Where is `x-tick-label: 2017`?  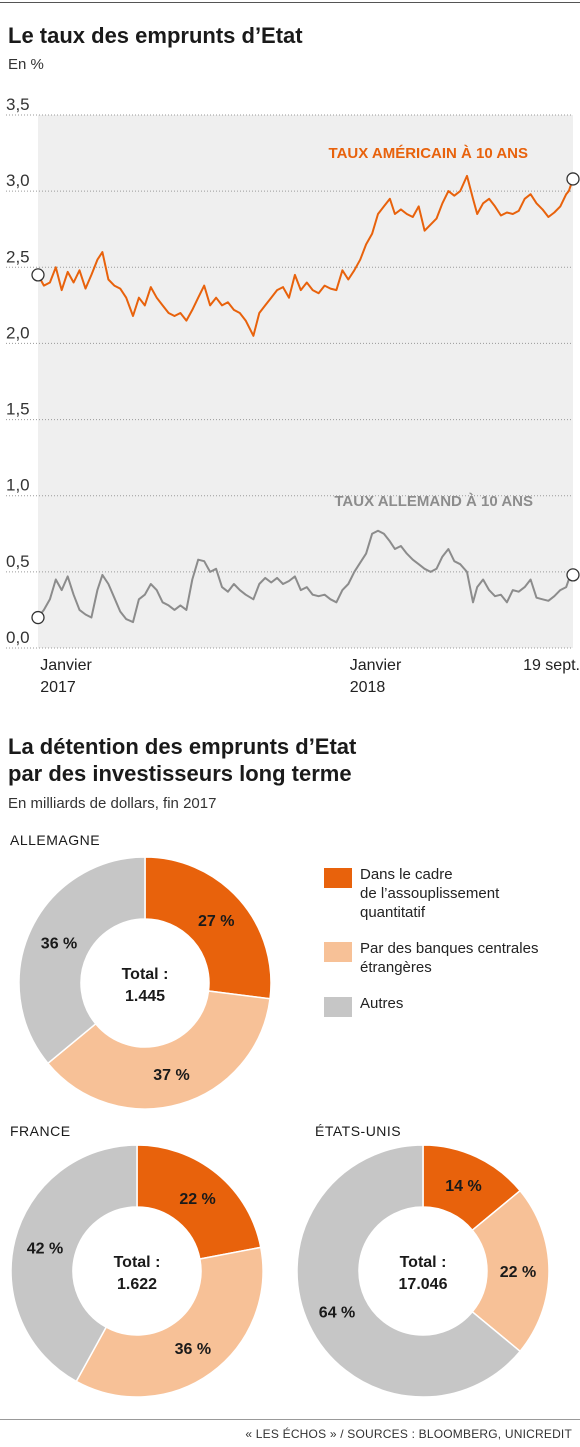 x-tick-label: 2017 is located at coordinates (58, 687).